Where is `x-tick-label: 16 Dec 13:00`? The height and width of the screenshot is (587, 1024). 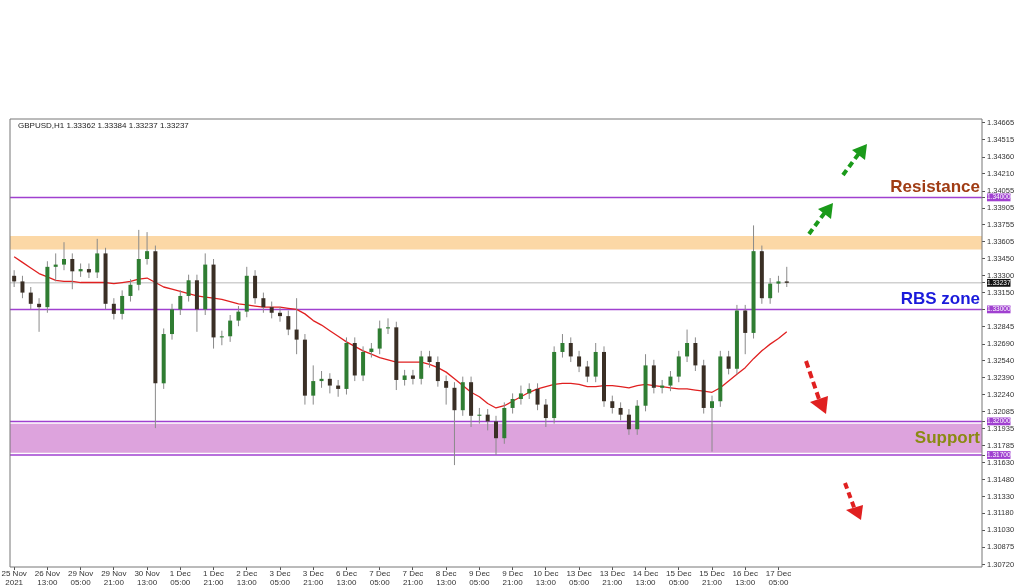 x-tick-label: 16 Dec 13:00 is located at coordinates (745, 578).